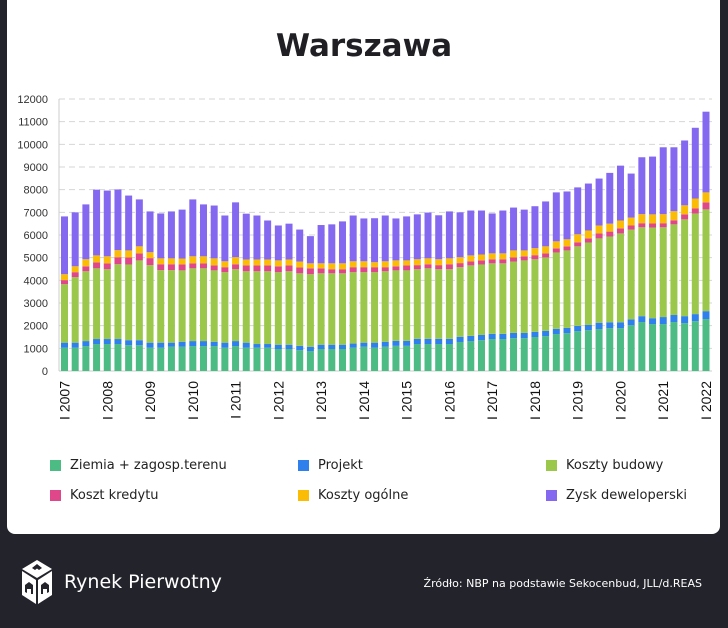  I want to click on x-tick-label: I 2007, so click(65, 400).